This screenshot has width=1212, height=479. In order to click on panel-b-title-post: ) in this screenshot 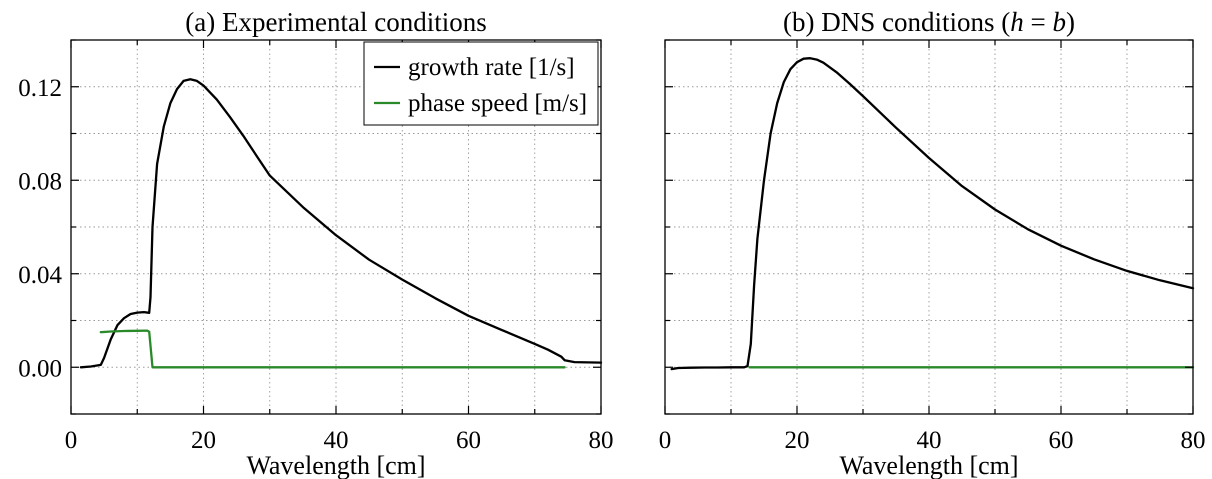, I will do `click(1070, 22)`.